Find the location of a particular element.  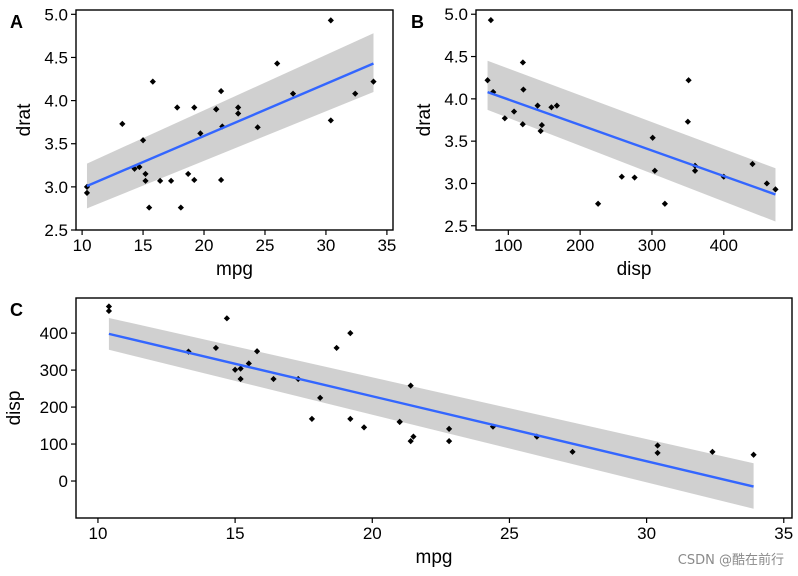

y-tick-label: 200 is located at coordinates (54, 407).